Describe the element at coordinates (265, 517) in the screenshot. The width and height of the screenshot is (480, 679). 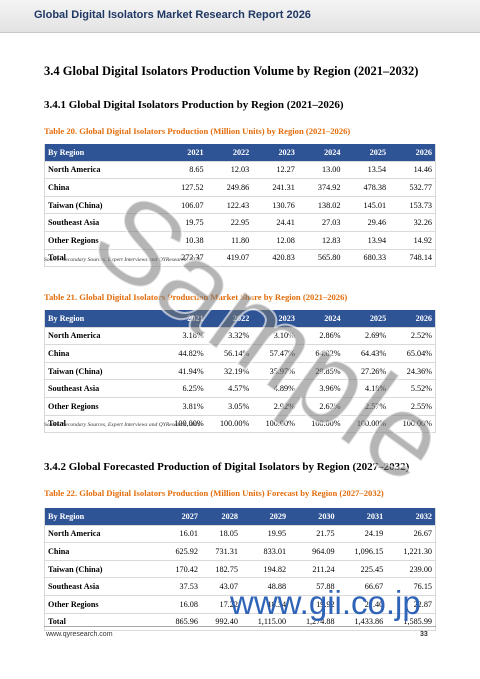
I see `header-cell: 2029` at that location.